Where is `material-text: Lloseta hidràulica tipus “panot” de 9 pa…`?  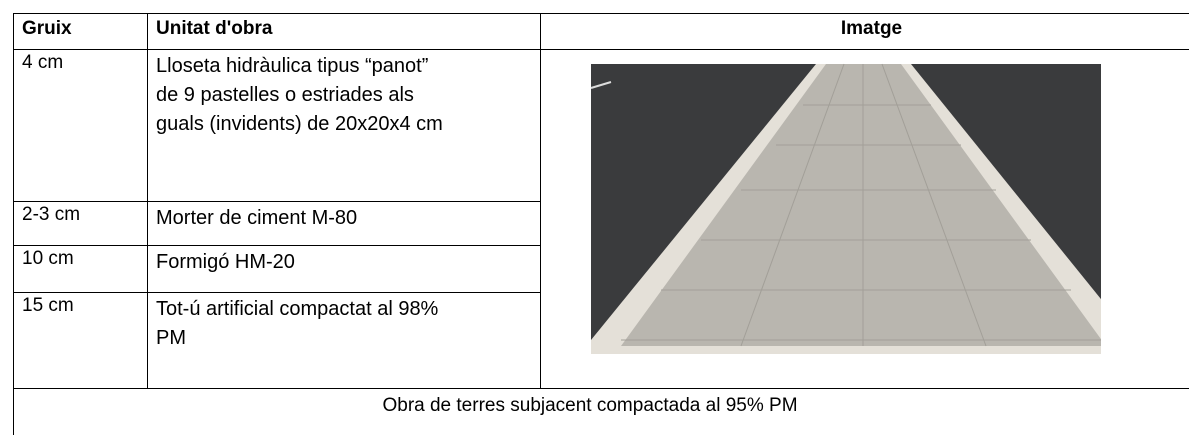 material-text: Lloseta hidràulica tipus “panot” de 9 pa… is located at coordinates (306, 95).